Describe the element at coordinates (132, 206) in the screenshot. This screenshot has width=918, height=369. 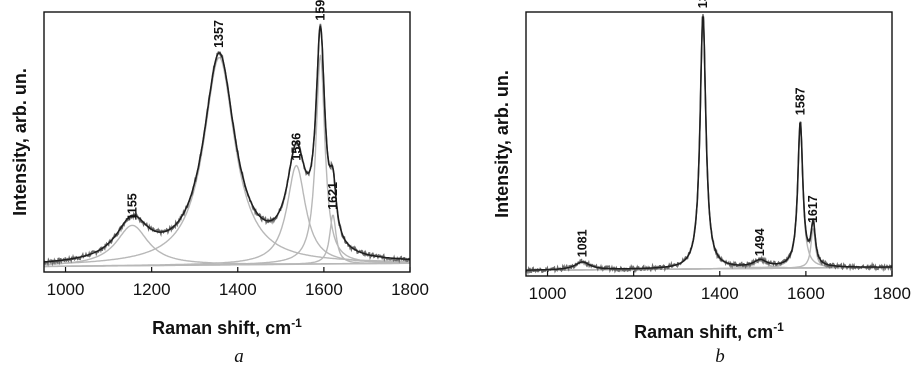
I see `peak-label-1155: 1155` at that location.